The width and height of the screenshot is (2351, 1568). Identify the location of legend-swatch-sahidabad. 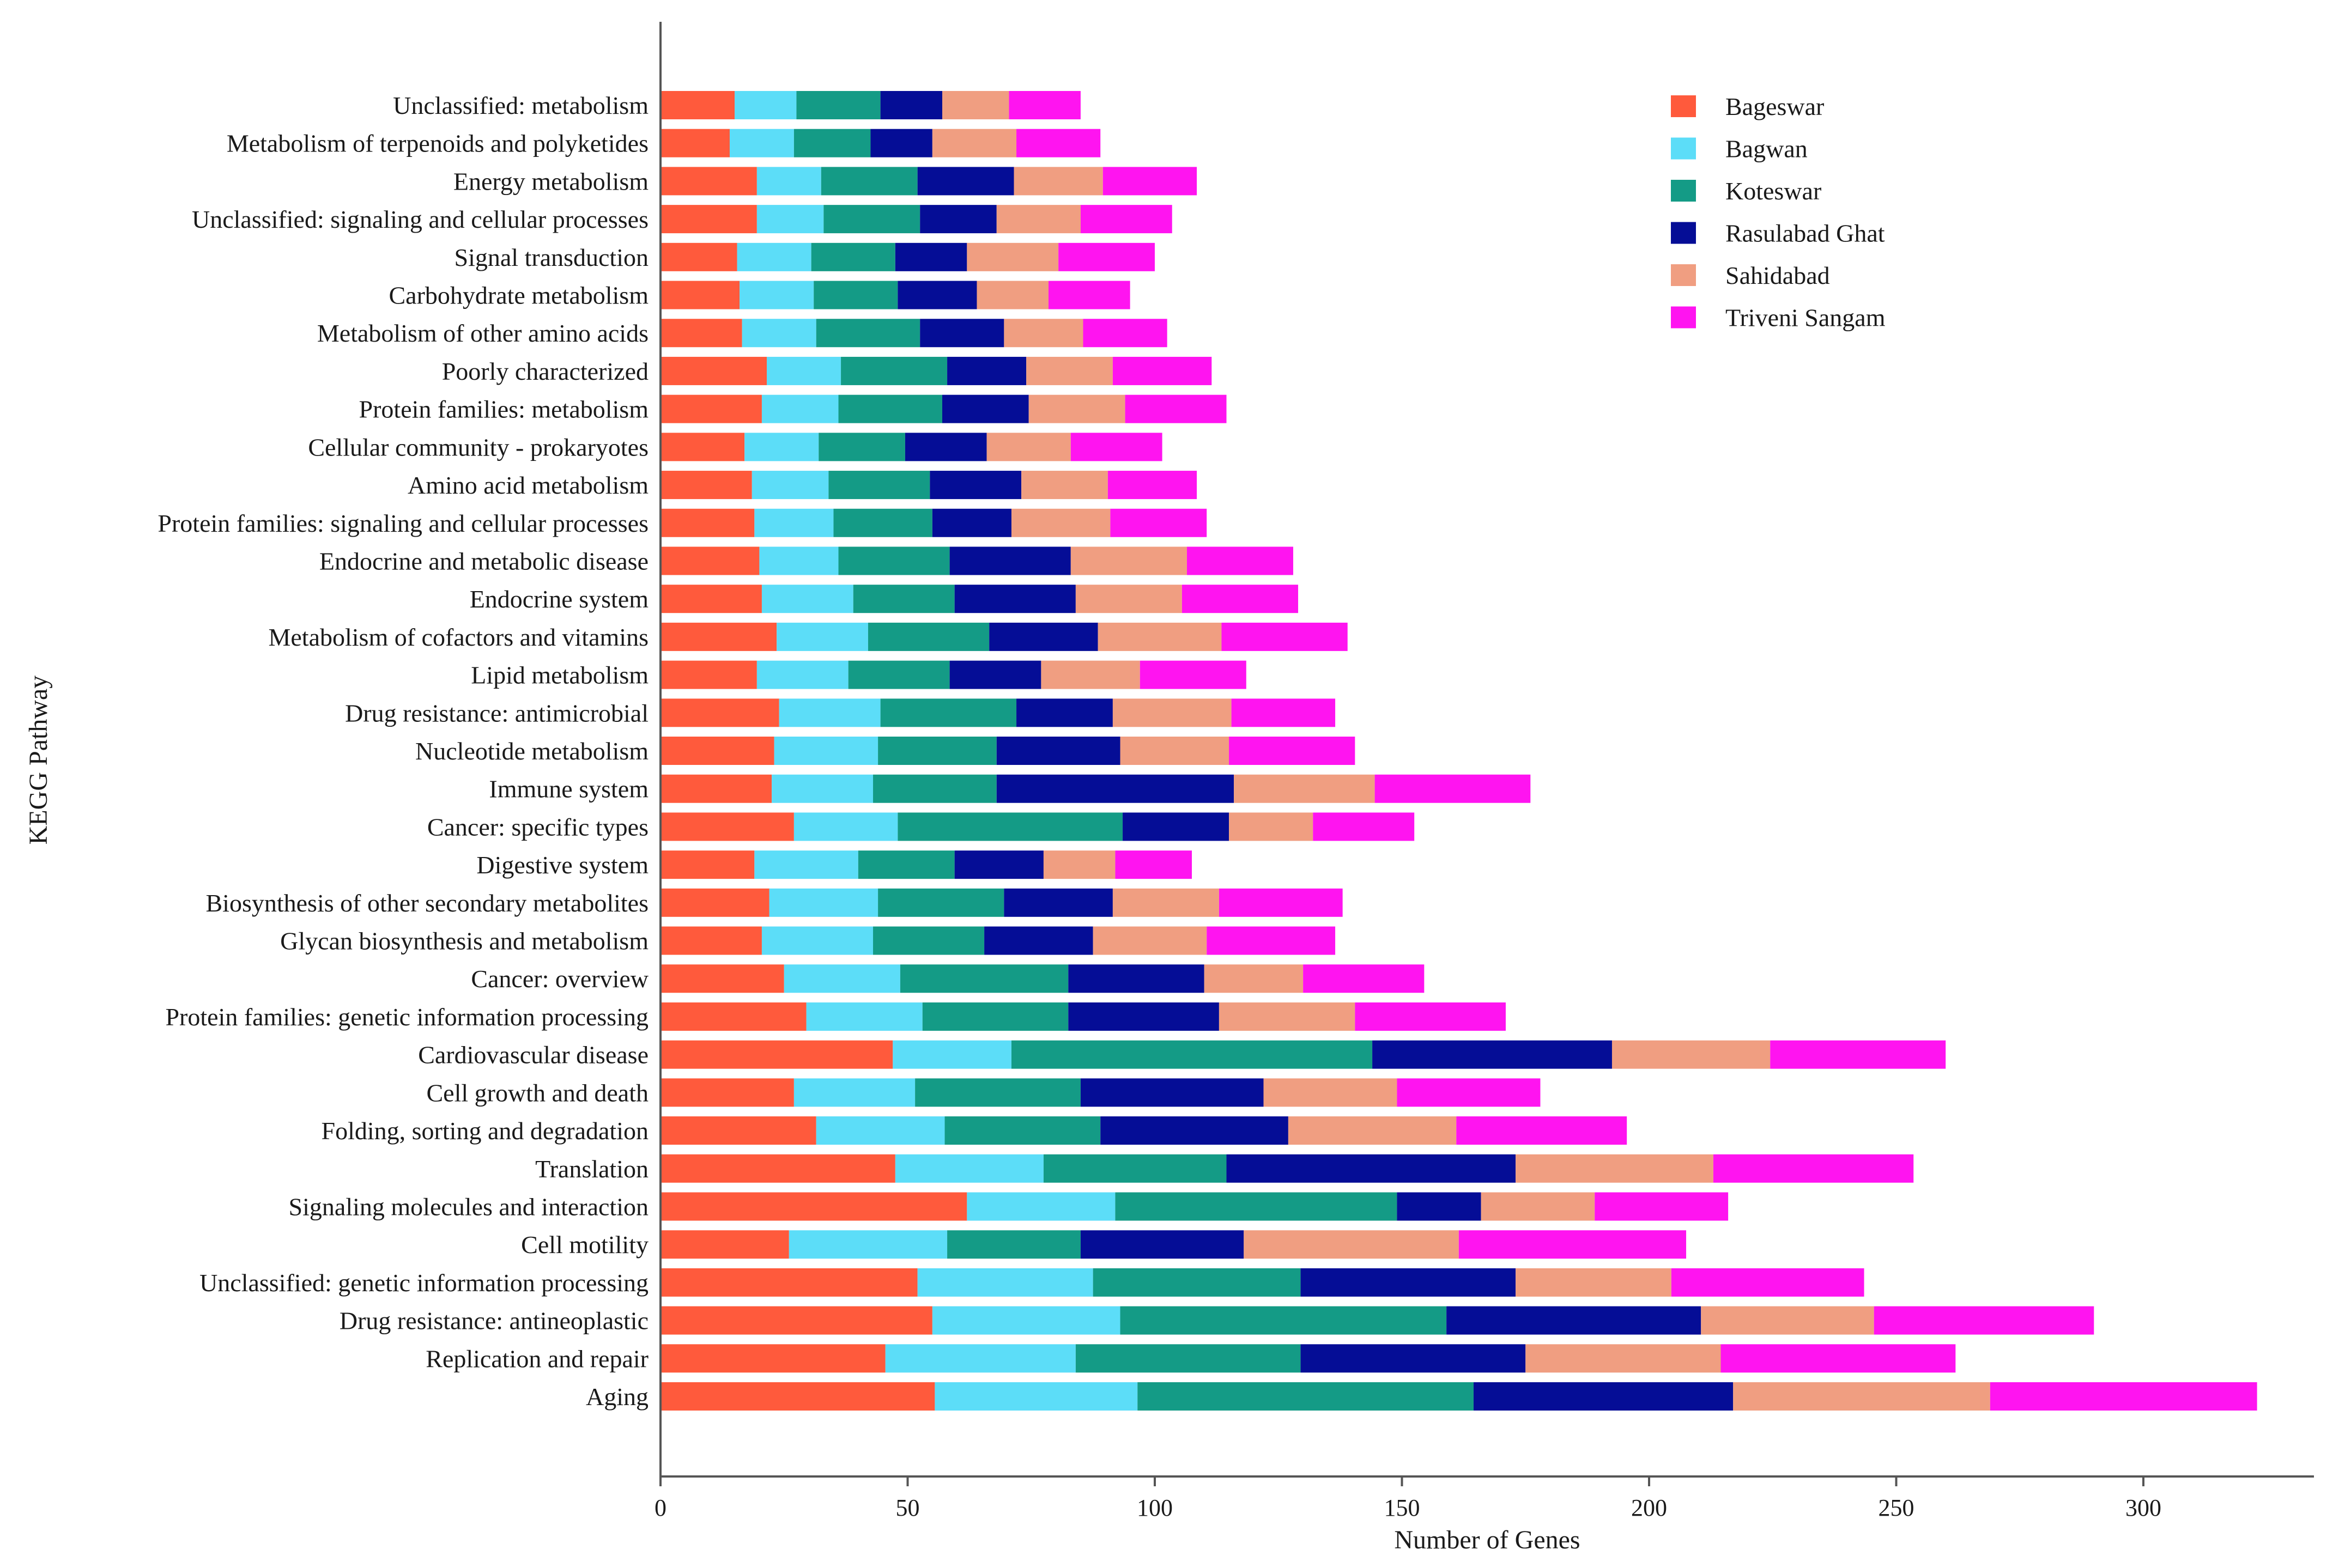
(1683, 275).